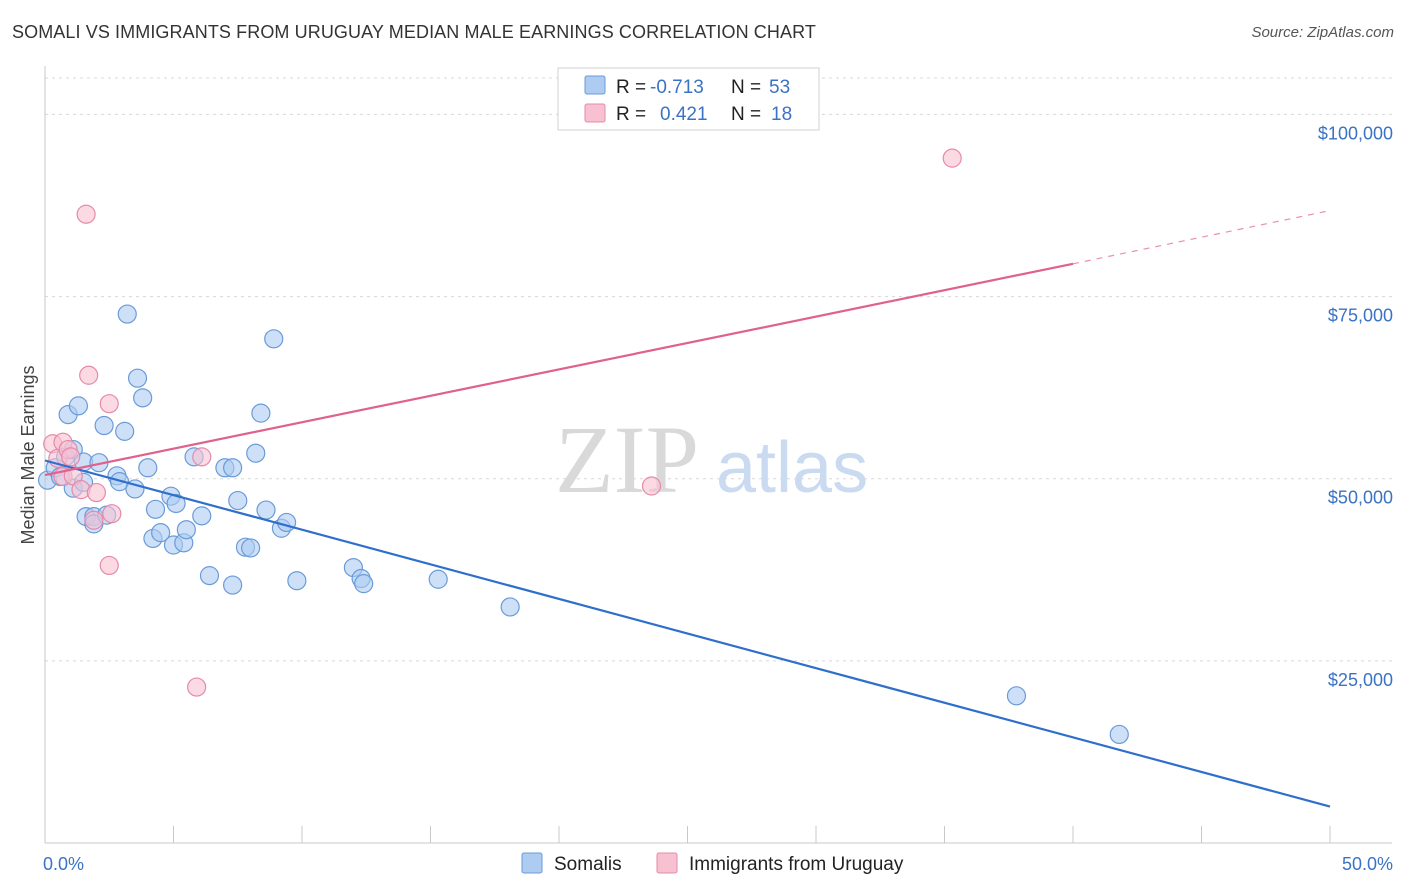  I want to click on series-legend-swatch-uruguay, so click(667, 863).